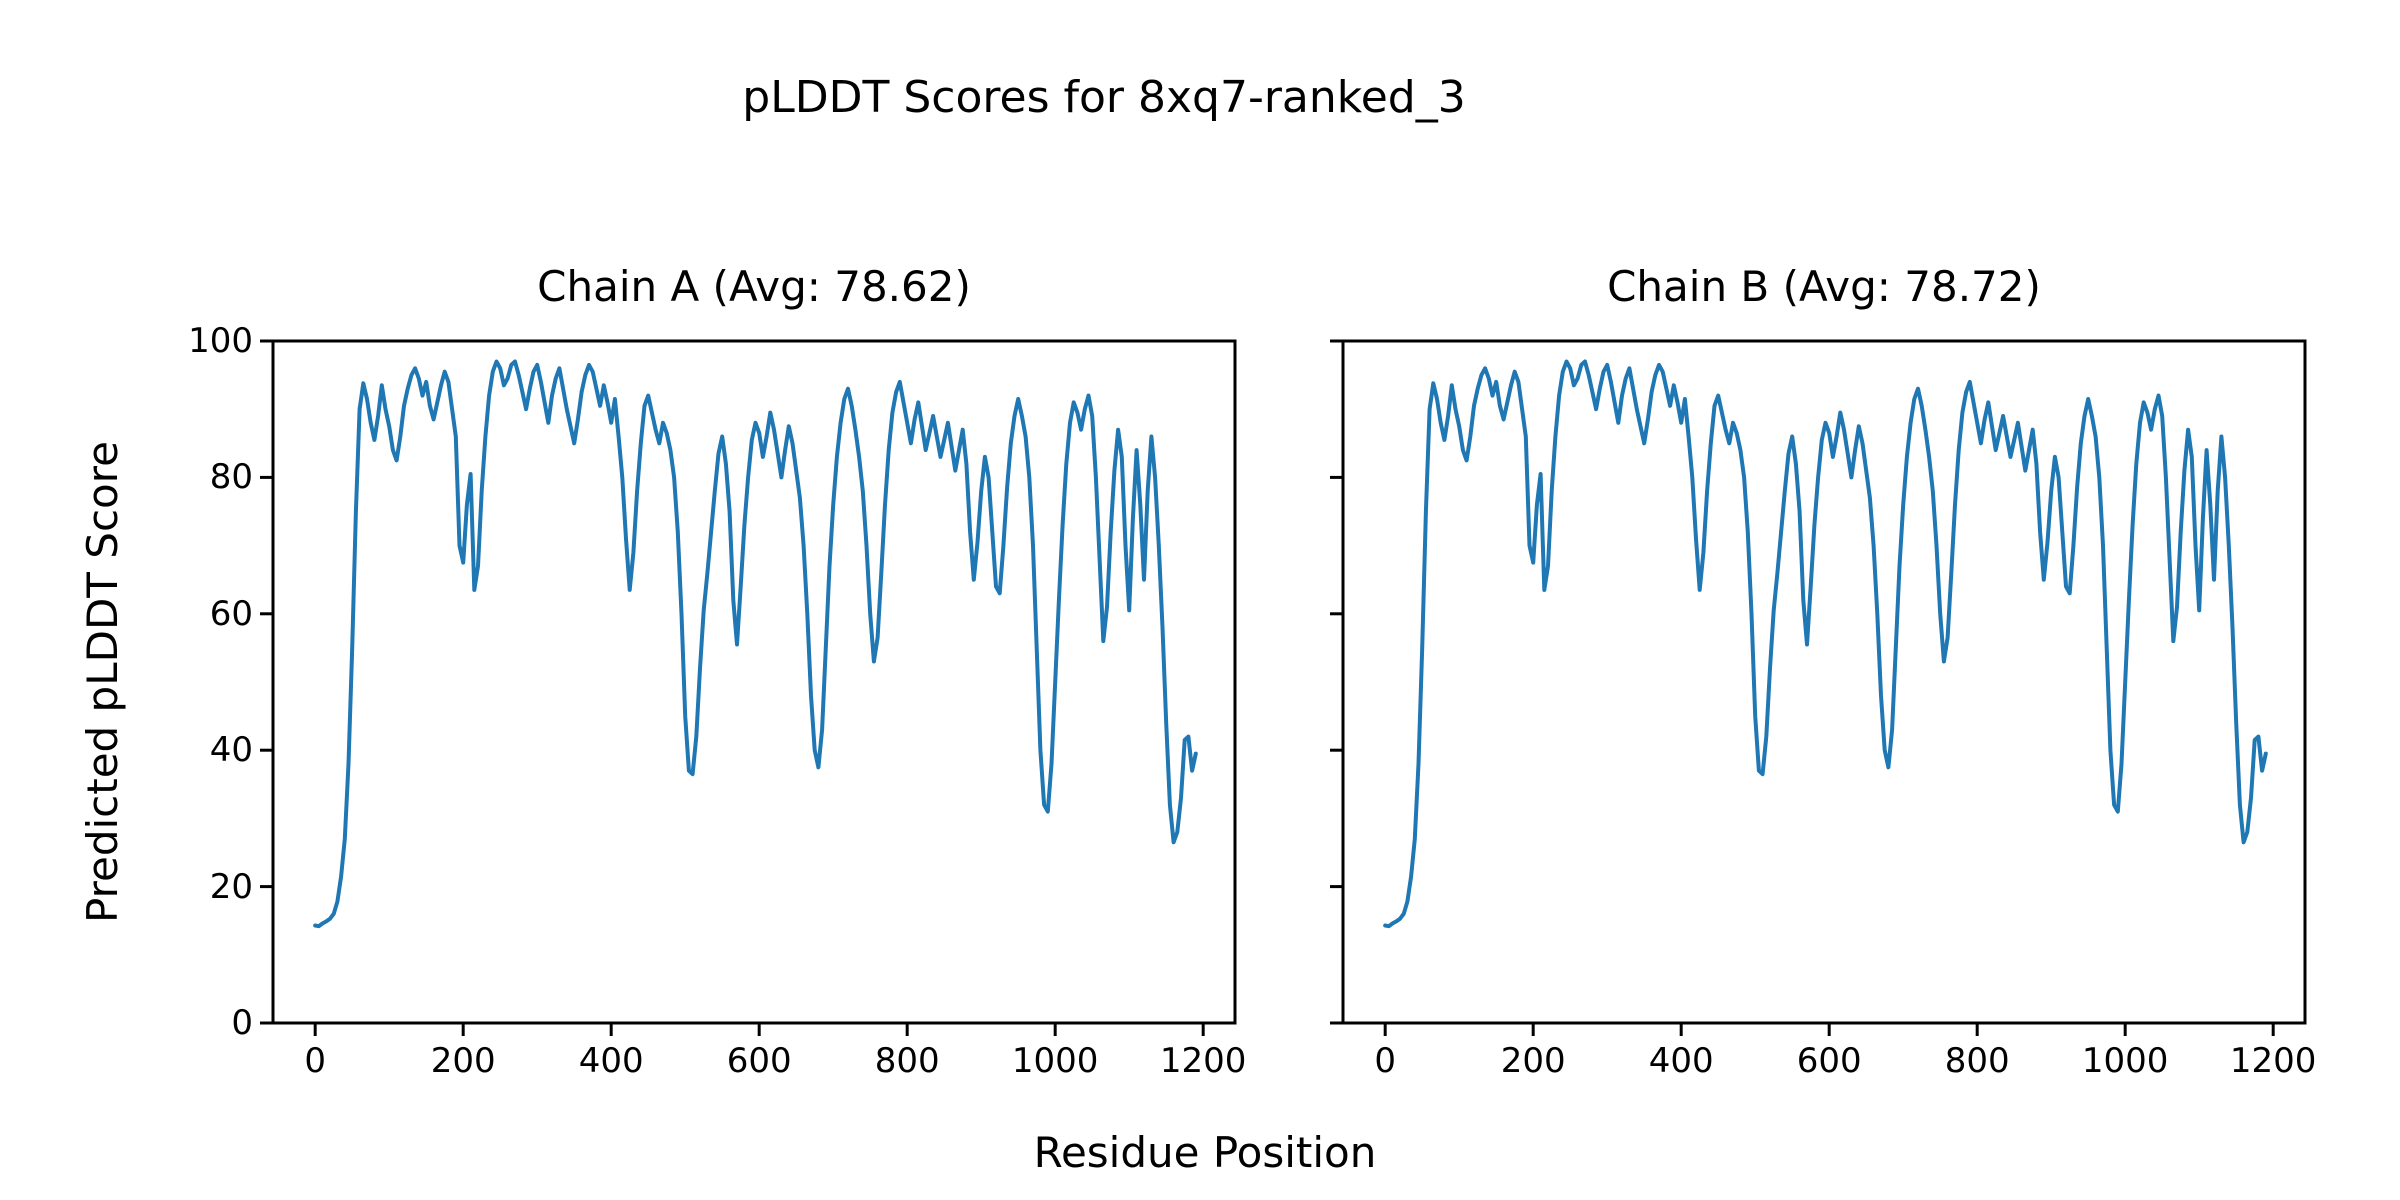  What do you see at coordinates (220, 341) in the screenshot?
I see `y-tick-label: 100` at bounding box center [220, 341].